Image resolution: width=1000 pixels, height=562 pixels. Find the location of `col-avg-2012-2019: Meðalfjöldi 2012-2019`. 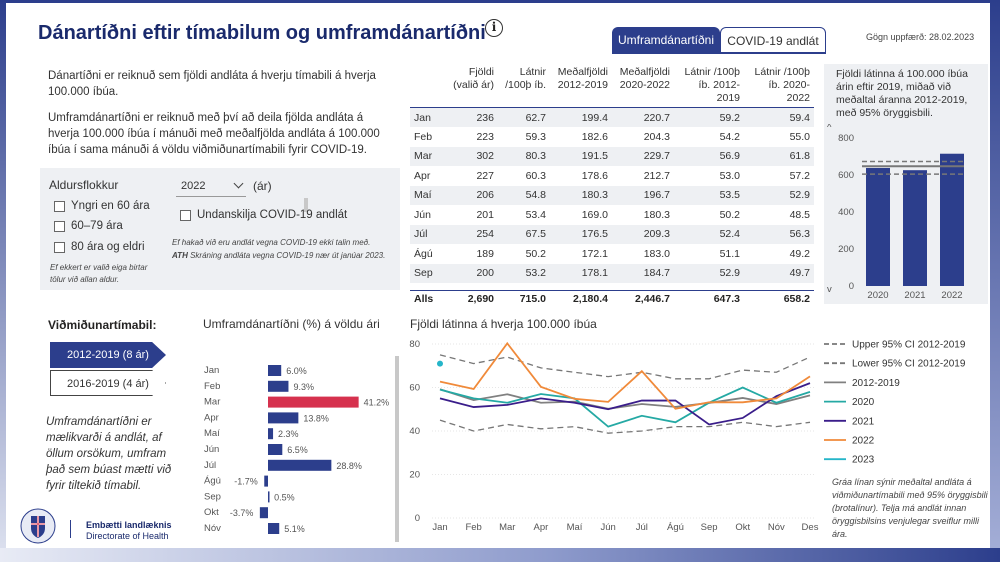

col-avg-2012-2019: Meðalfjöldi 2012-2019 is located at coordinates (582, 78).